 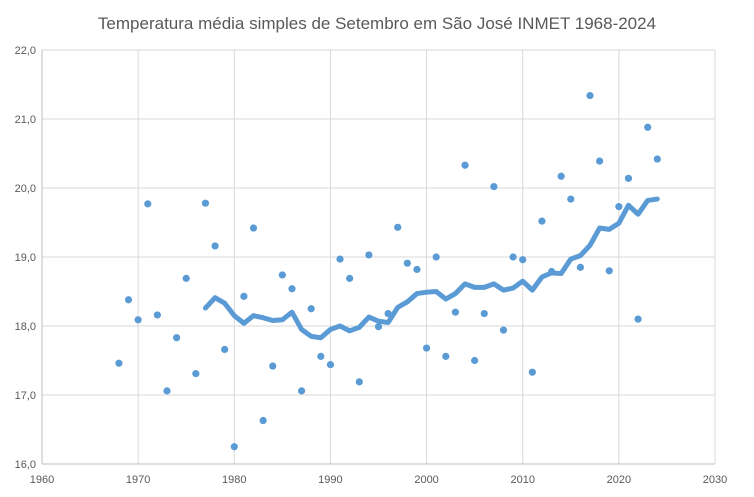 What do you see at coordinates (426, 480) in the screenshot?
I see `x-tick-label: 2000` at bounding box center [426, 480].